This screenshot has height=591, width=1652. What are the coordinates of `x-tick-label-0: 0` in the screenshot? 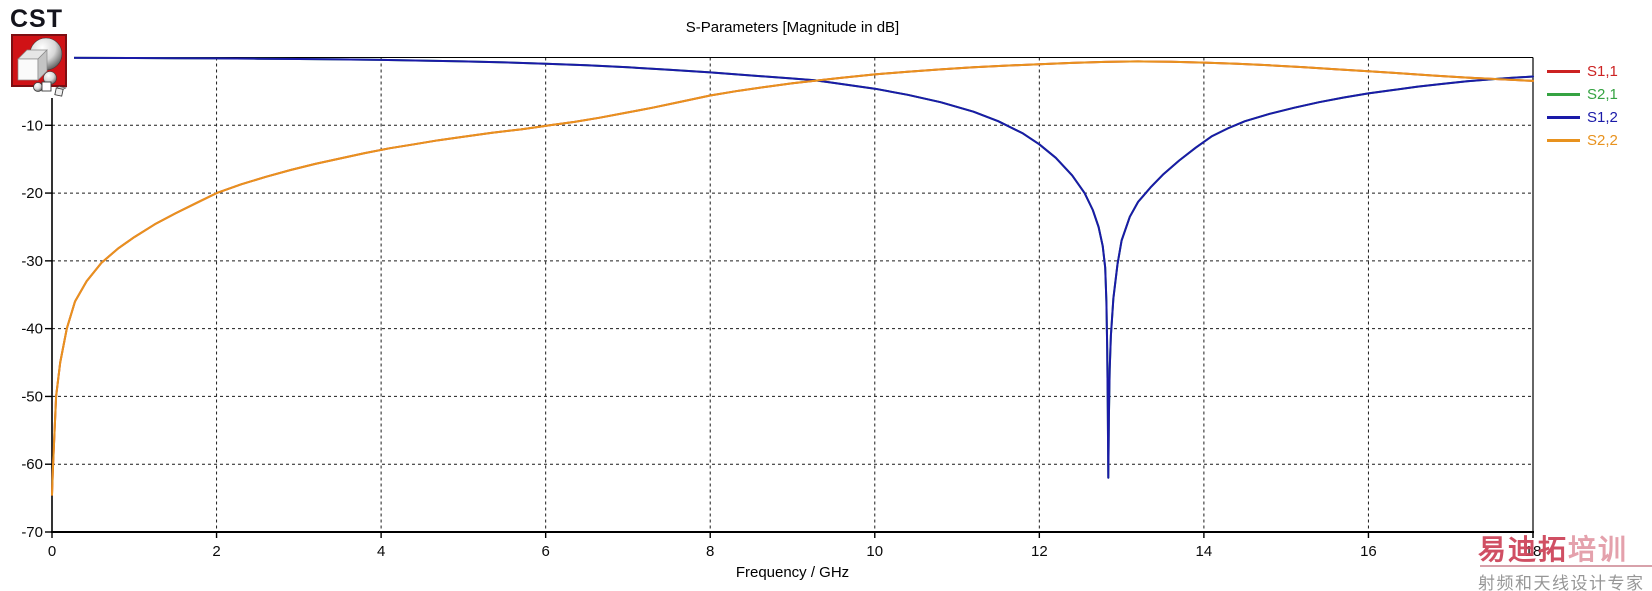 It's located at (52, 551).